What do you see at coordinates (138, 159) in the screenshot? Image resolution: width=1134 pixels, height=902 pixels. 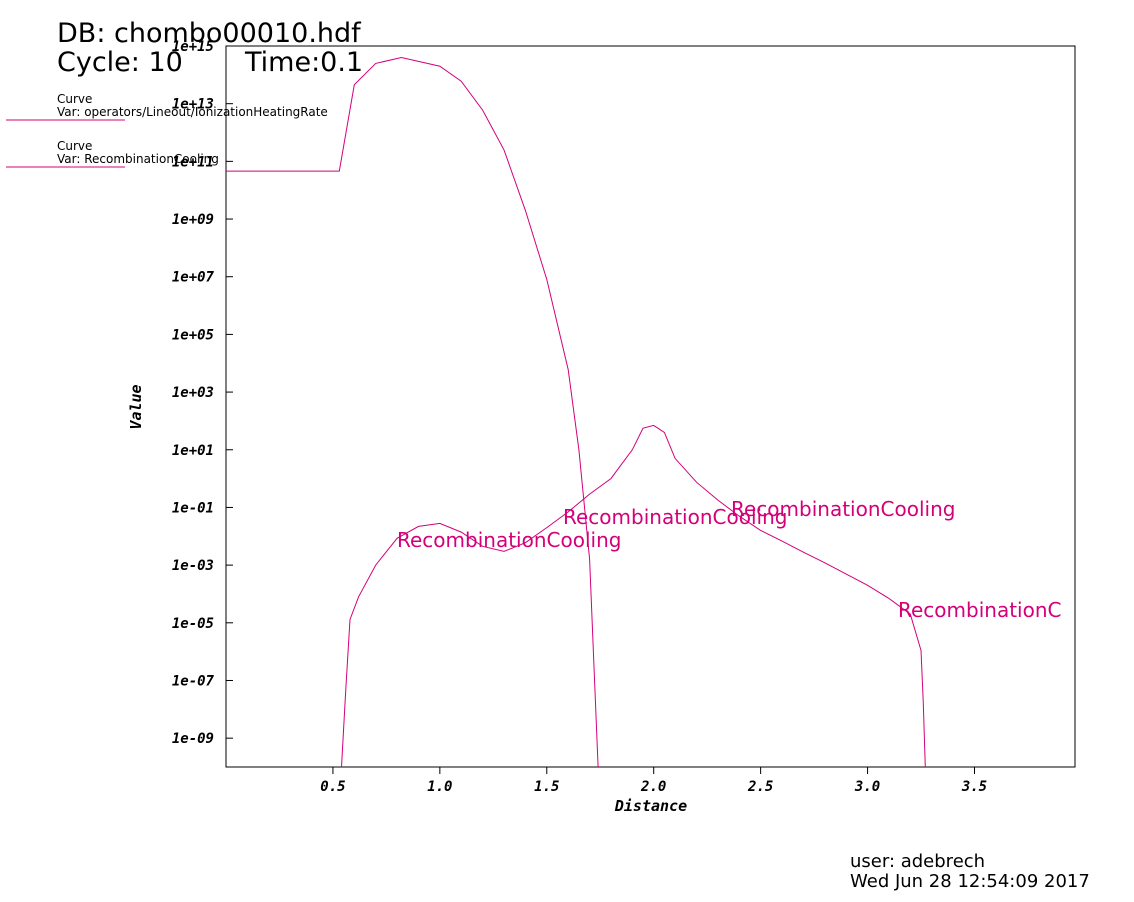 I see `legend-name: Var: RecombinationCooling` at bounding box center [138, 159].